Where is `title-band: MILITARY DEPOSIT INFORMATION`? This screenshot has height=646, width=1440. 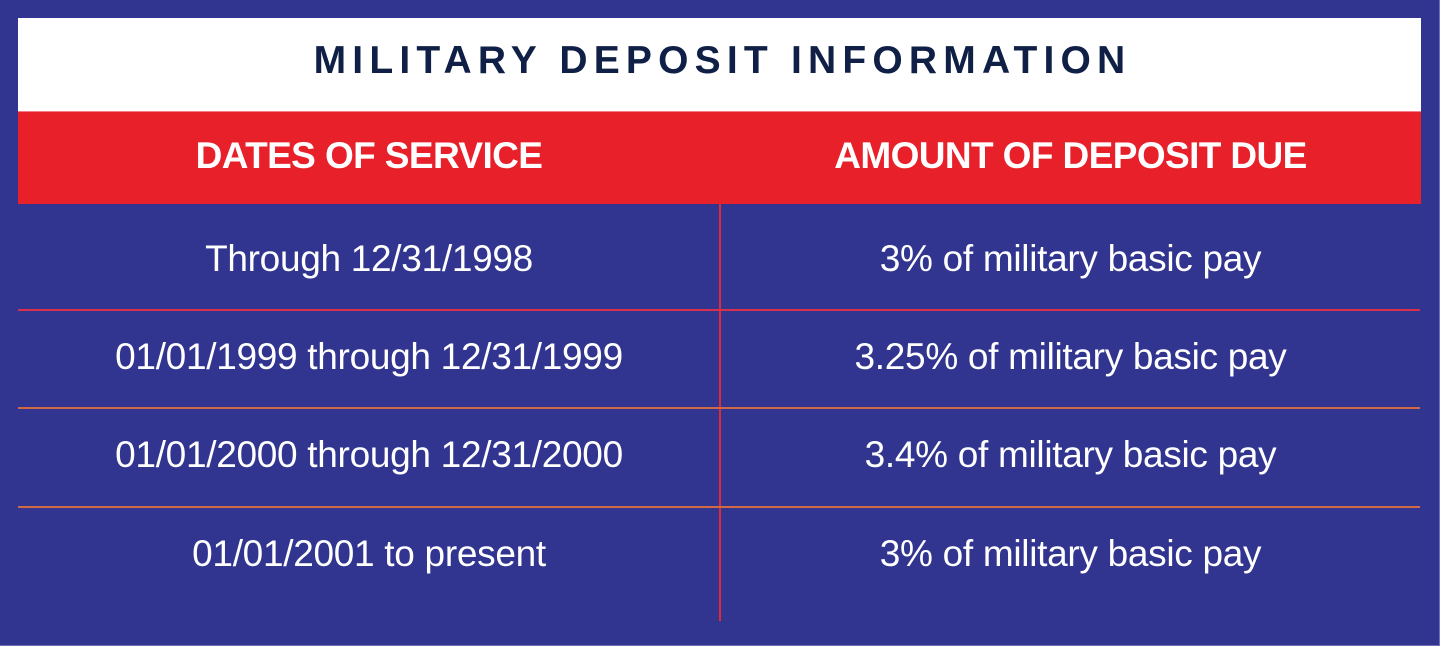
title-band: MILITARY DEPOSIT INFORMATION is located at coordinates (719, 64).